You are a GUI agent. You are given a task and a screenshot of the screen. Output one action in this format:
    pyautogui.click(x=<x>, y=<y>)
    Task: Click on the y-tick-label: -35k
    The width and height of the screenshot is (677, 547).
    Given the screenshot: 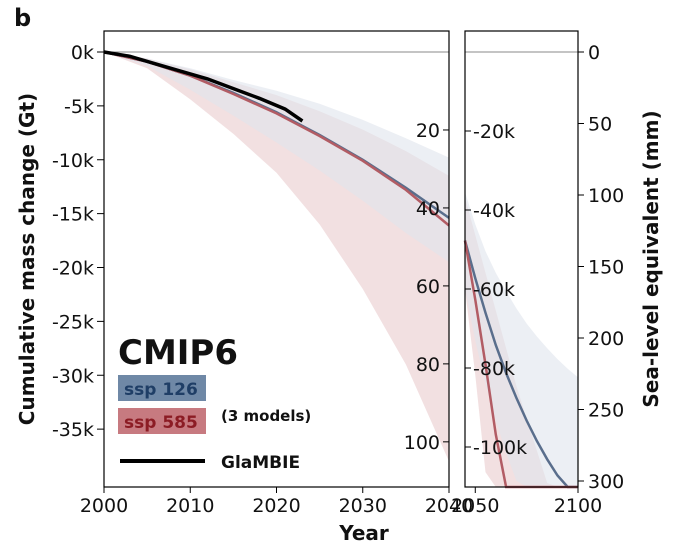 What is the action you would take?
    pyautogui.click(x=73, y=430)
    